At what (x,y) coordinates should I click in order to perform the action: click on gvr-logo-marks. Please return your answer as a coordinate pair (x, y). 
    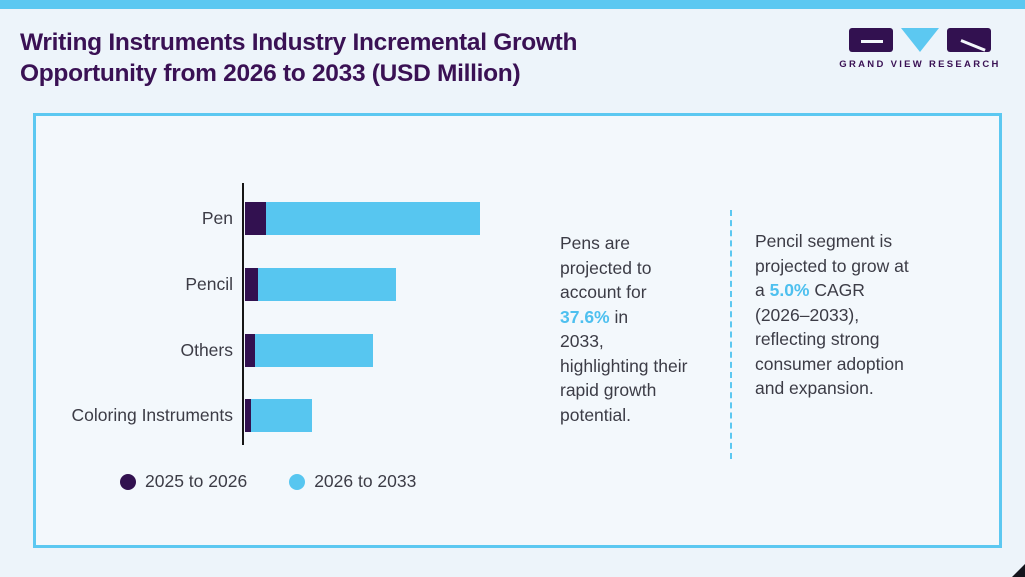
    Looking at the image, I should click on (920, 40).